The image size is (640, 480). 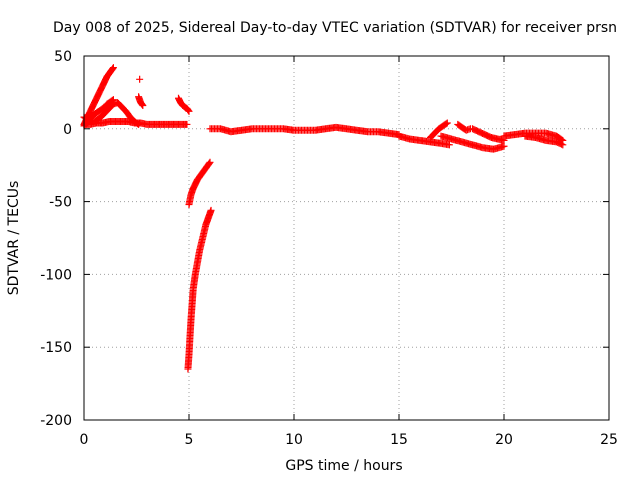 I want to click on x-tick-label: 20, so click(x=504, y=440).